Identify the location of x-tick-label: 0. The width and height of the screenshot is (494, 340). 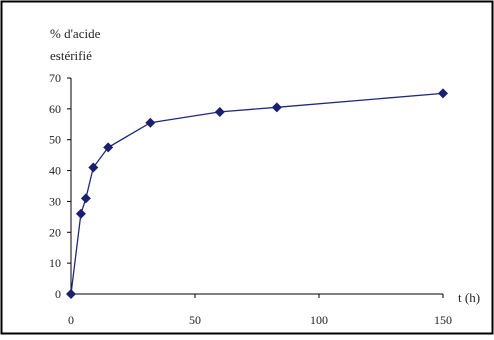
(71, 320).